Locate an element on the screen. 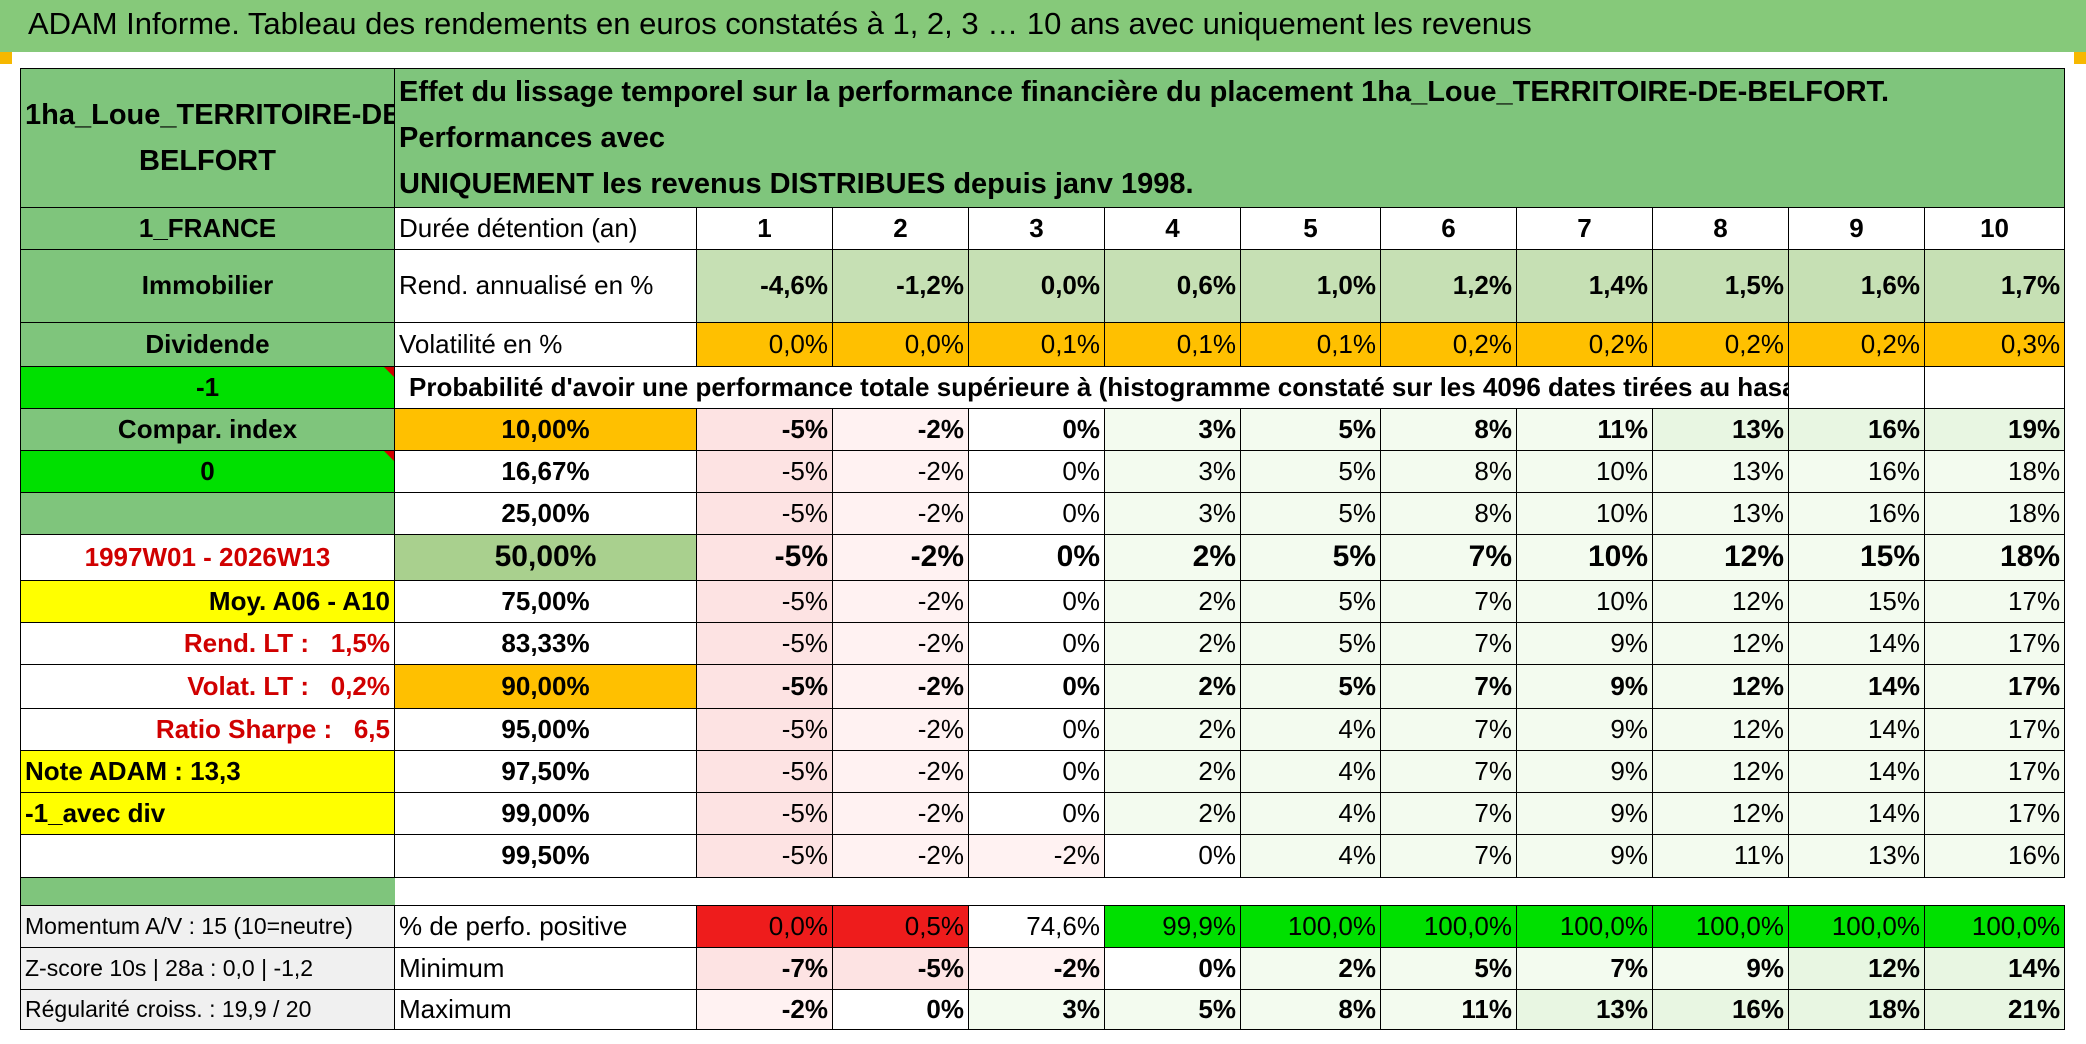  min-label: Minimum is located at coordinates (545, 968).